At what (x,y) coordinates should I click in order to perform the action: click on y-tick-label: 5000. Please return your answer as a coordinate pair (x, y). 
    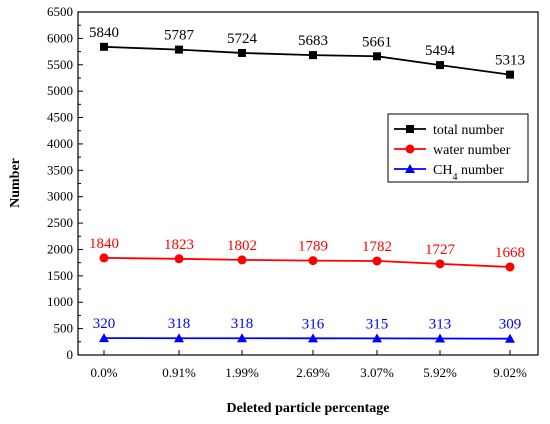
    Looking at the image, I should click on (60, 90).